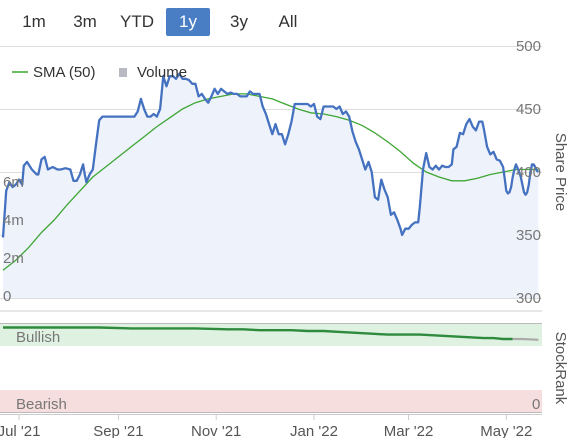 This screenshot has height=438, width=579. I want to click on x-tick-label: May '22, so click(506, 430).